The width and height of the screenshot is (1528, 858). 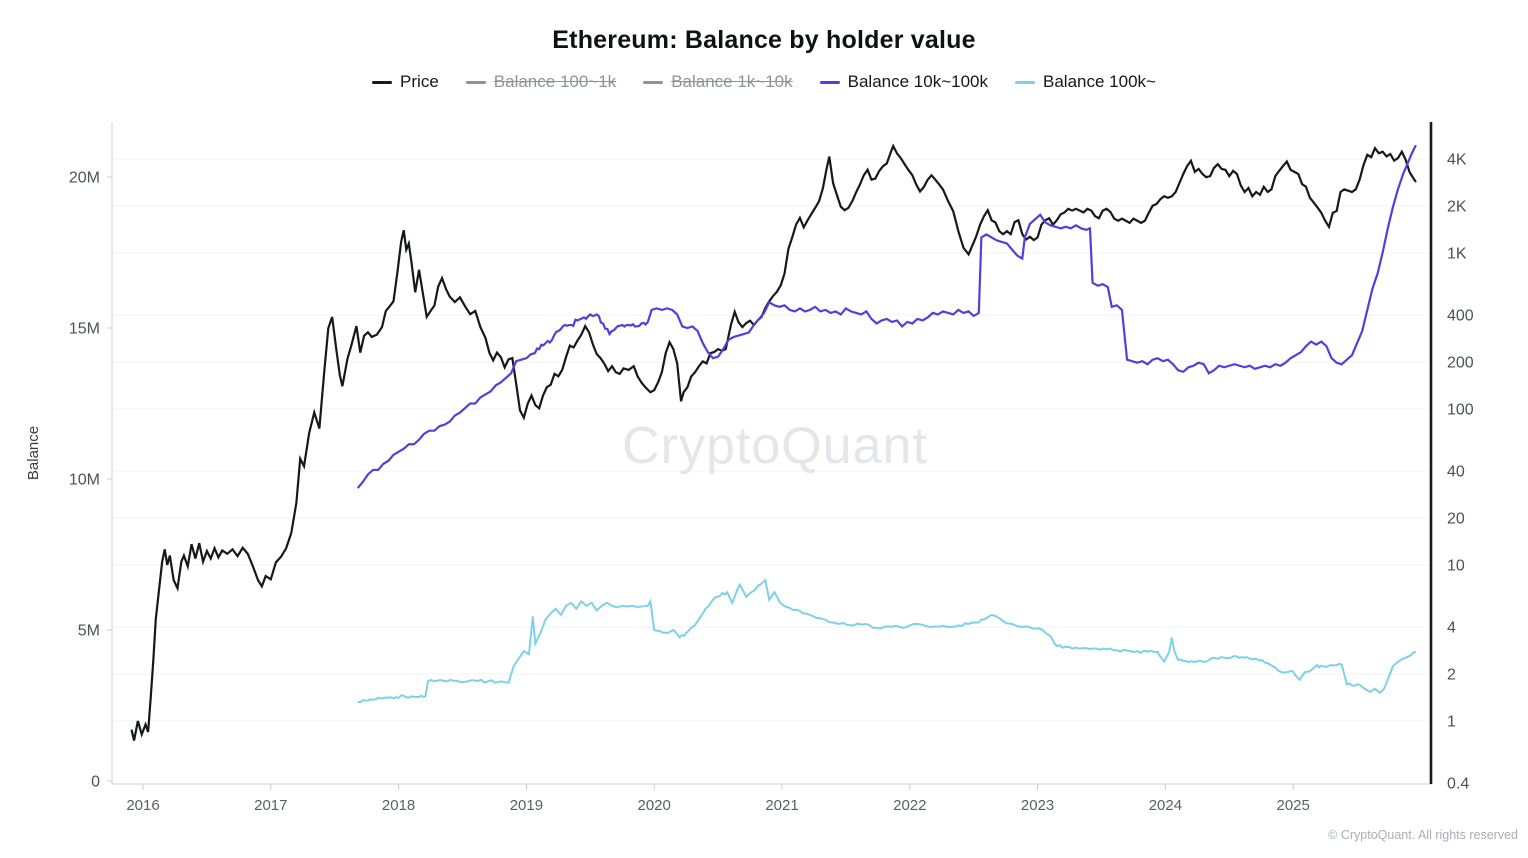 I want to click on right-axis-tick-label: 1K, so click(x=1457, y=254).